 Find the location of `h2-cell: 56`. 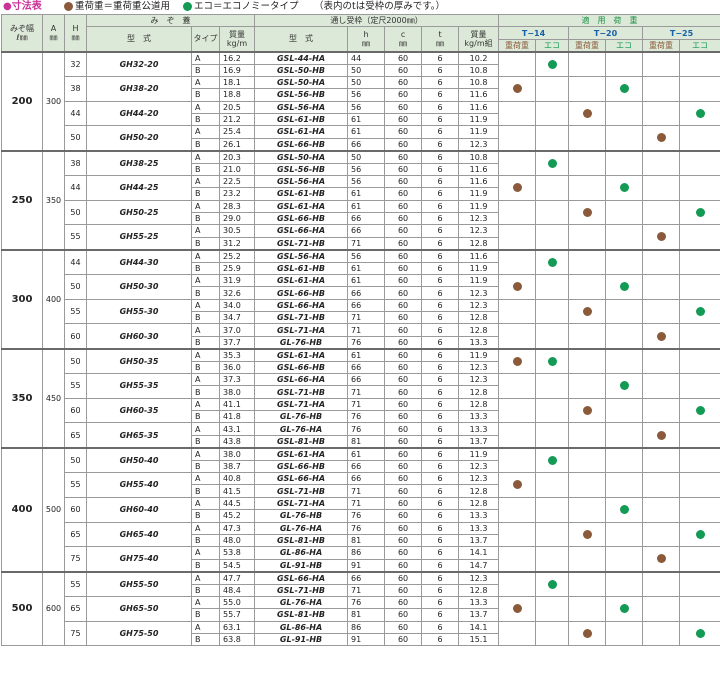

h2-cell: 56 is located at coordinates (366, 169).